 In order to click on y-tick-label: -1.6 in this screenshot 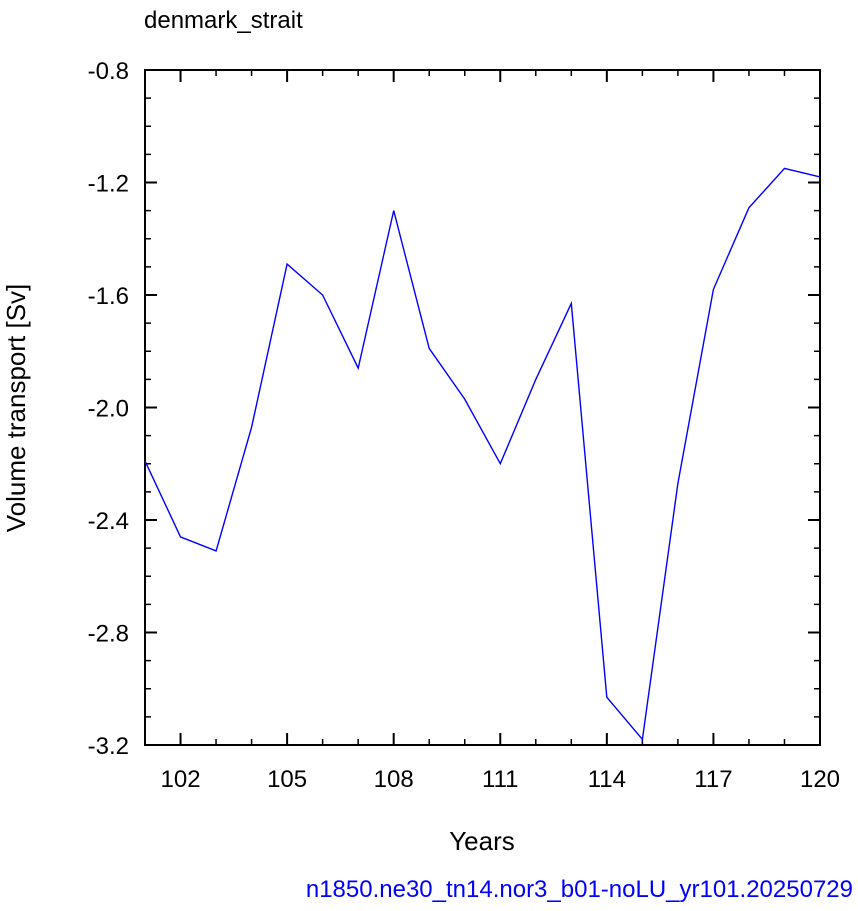, I will do `click(108, 296)`.